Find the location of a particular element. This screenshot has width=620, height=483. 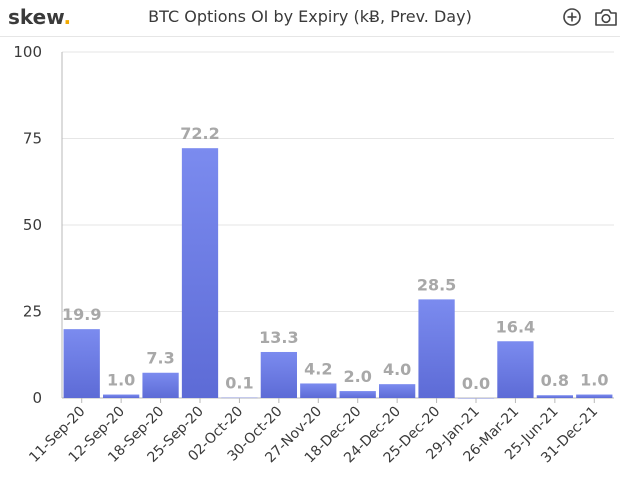

data-label: 0.0 is located at coordinates (476, 383).